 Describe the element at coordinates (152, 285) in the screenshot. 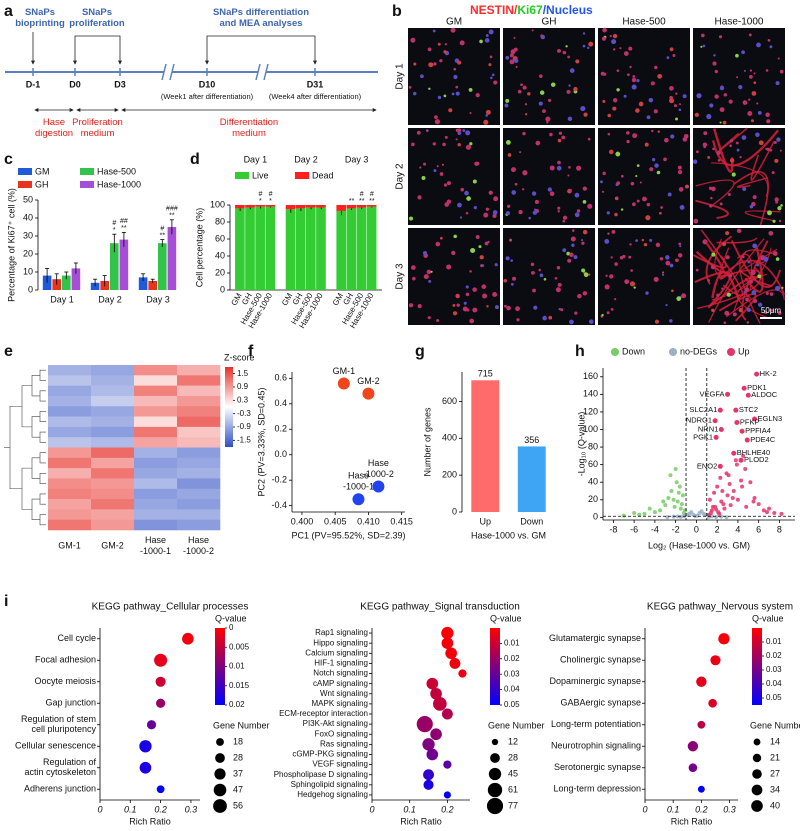

I see `bar` at that location.